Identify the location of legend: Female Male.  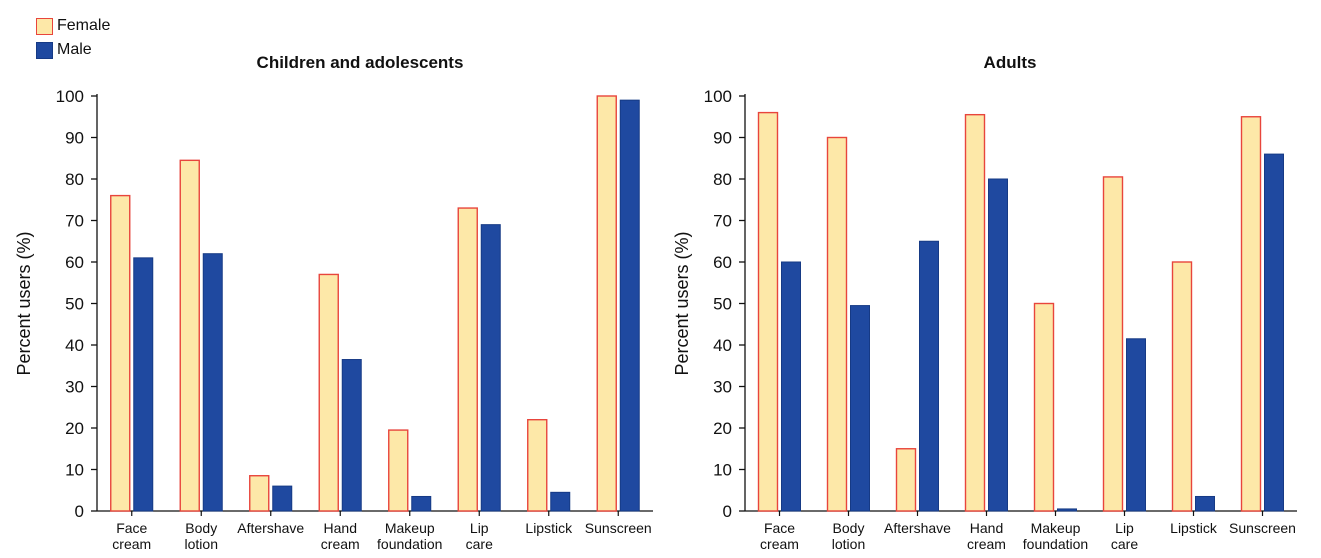
(73, 38).